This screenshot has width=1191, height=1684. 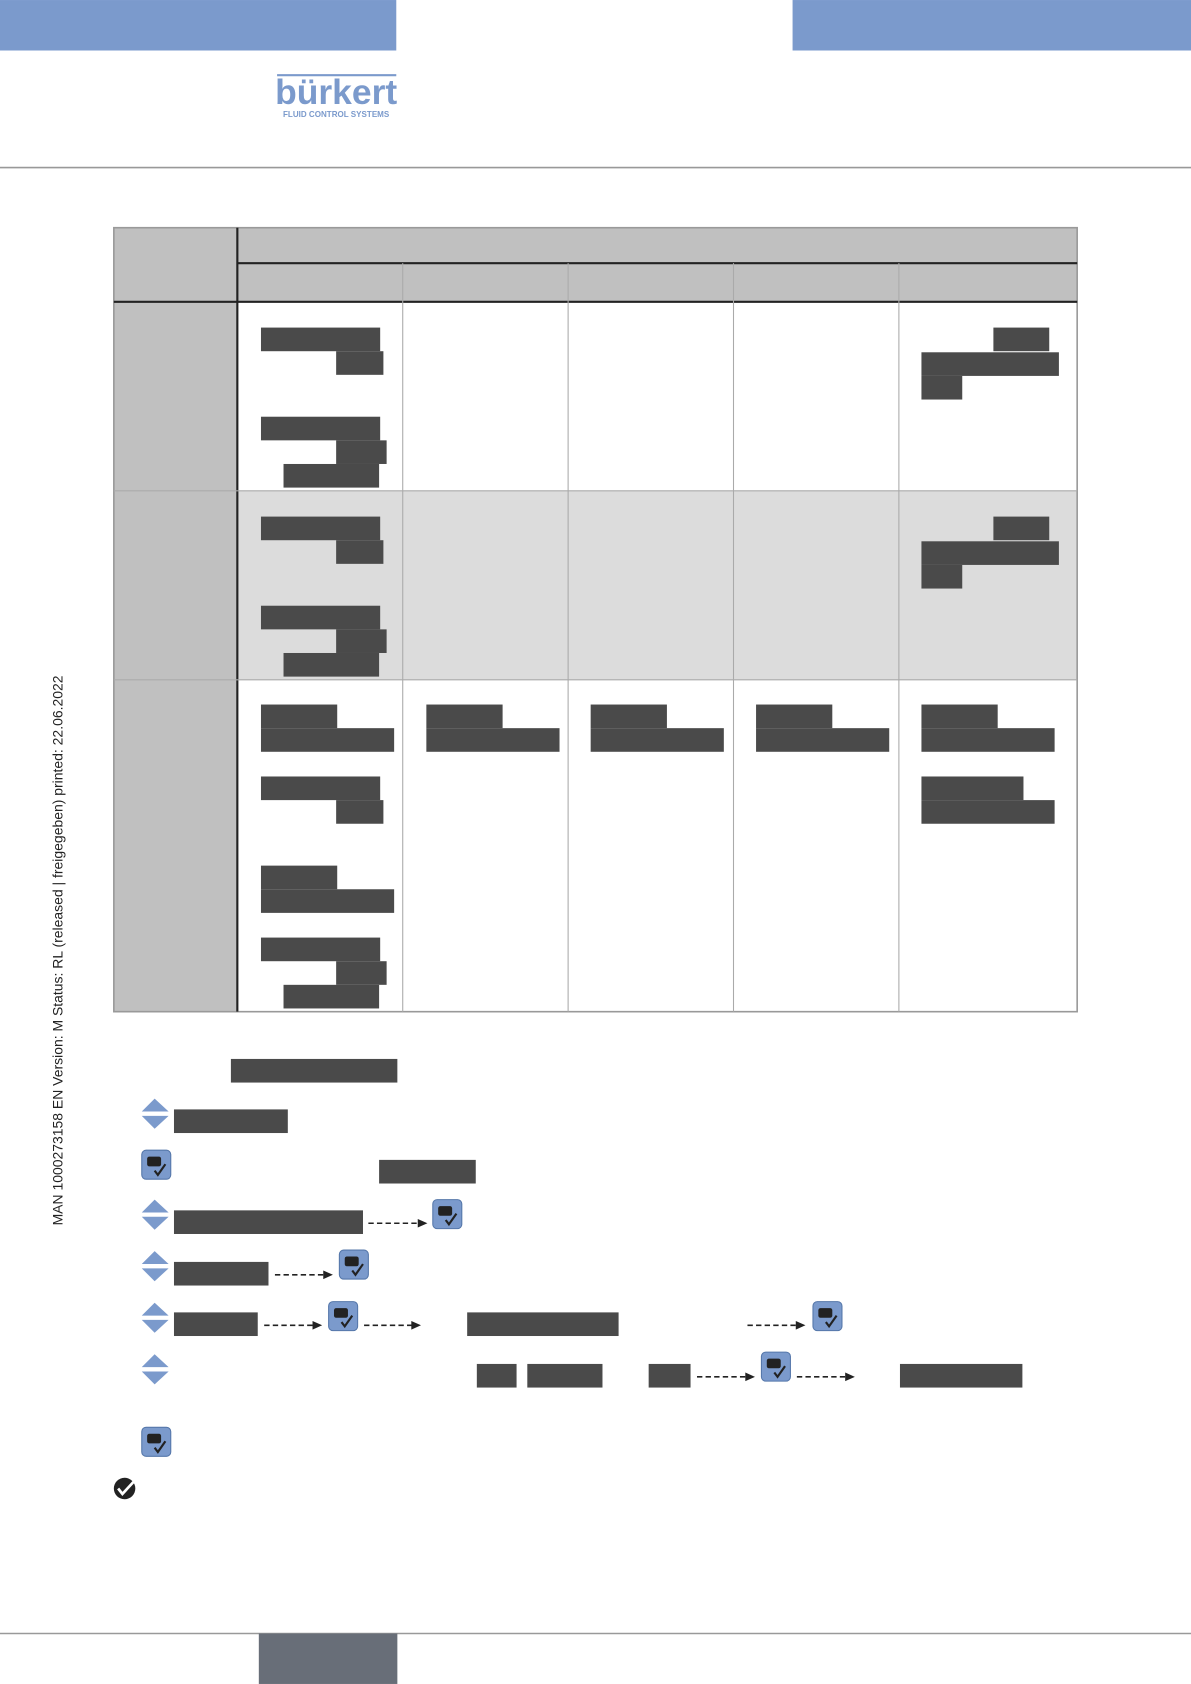 What do you see at coordinates (595, 264) in the screenshot?
I see `table-header` at bounding box center [595, 264].